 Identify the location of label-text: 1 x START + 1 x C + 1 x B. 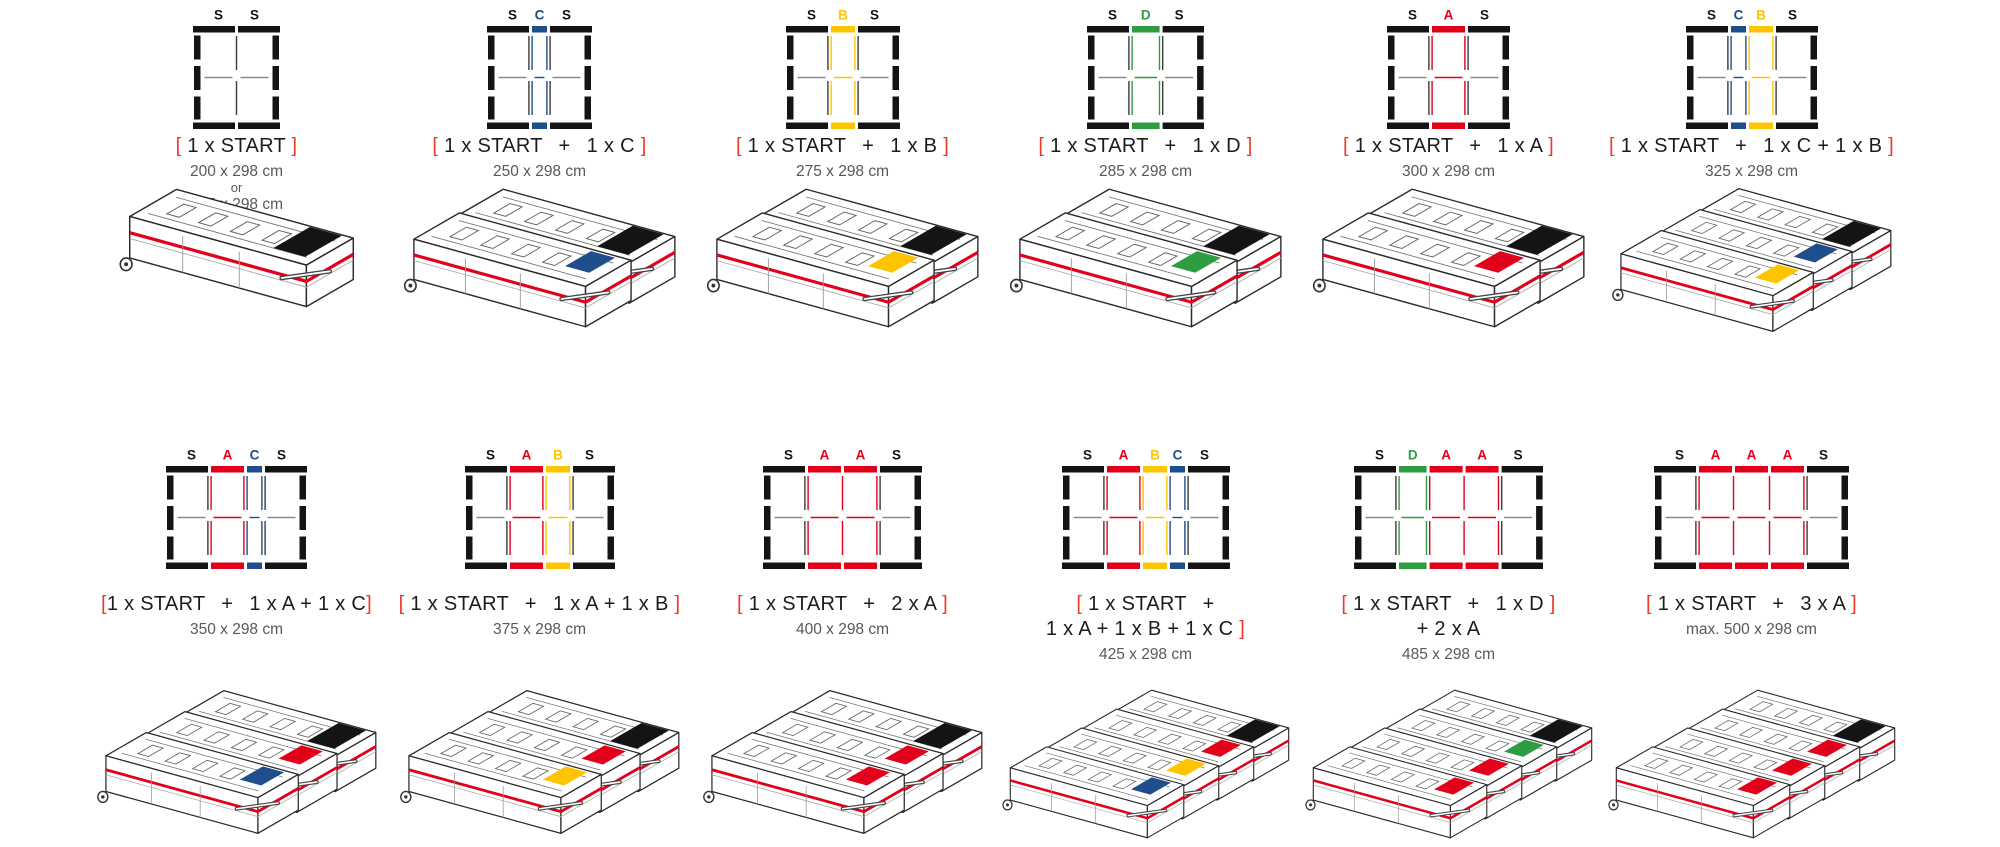
(1751, 146).